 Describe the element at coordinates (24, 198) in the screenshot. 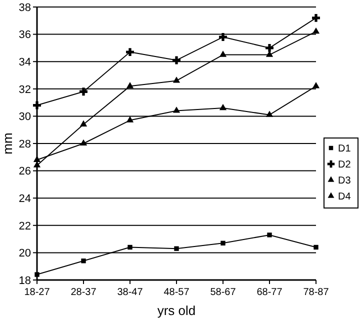

I see `y-tick-label: 24` at that location.